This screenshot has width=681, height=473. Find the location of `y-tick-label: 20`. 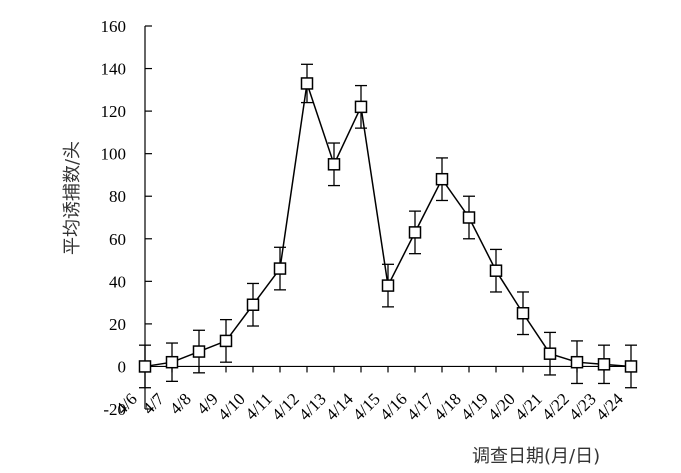

y-tick-label: 20 is located at coordinates (117, 324).